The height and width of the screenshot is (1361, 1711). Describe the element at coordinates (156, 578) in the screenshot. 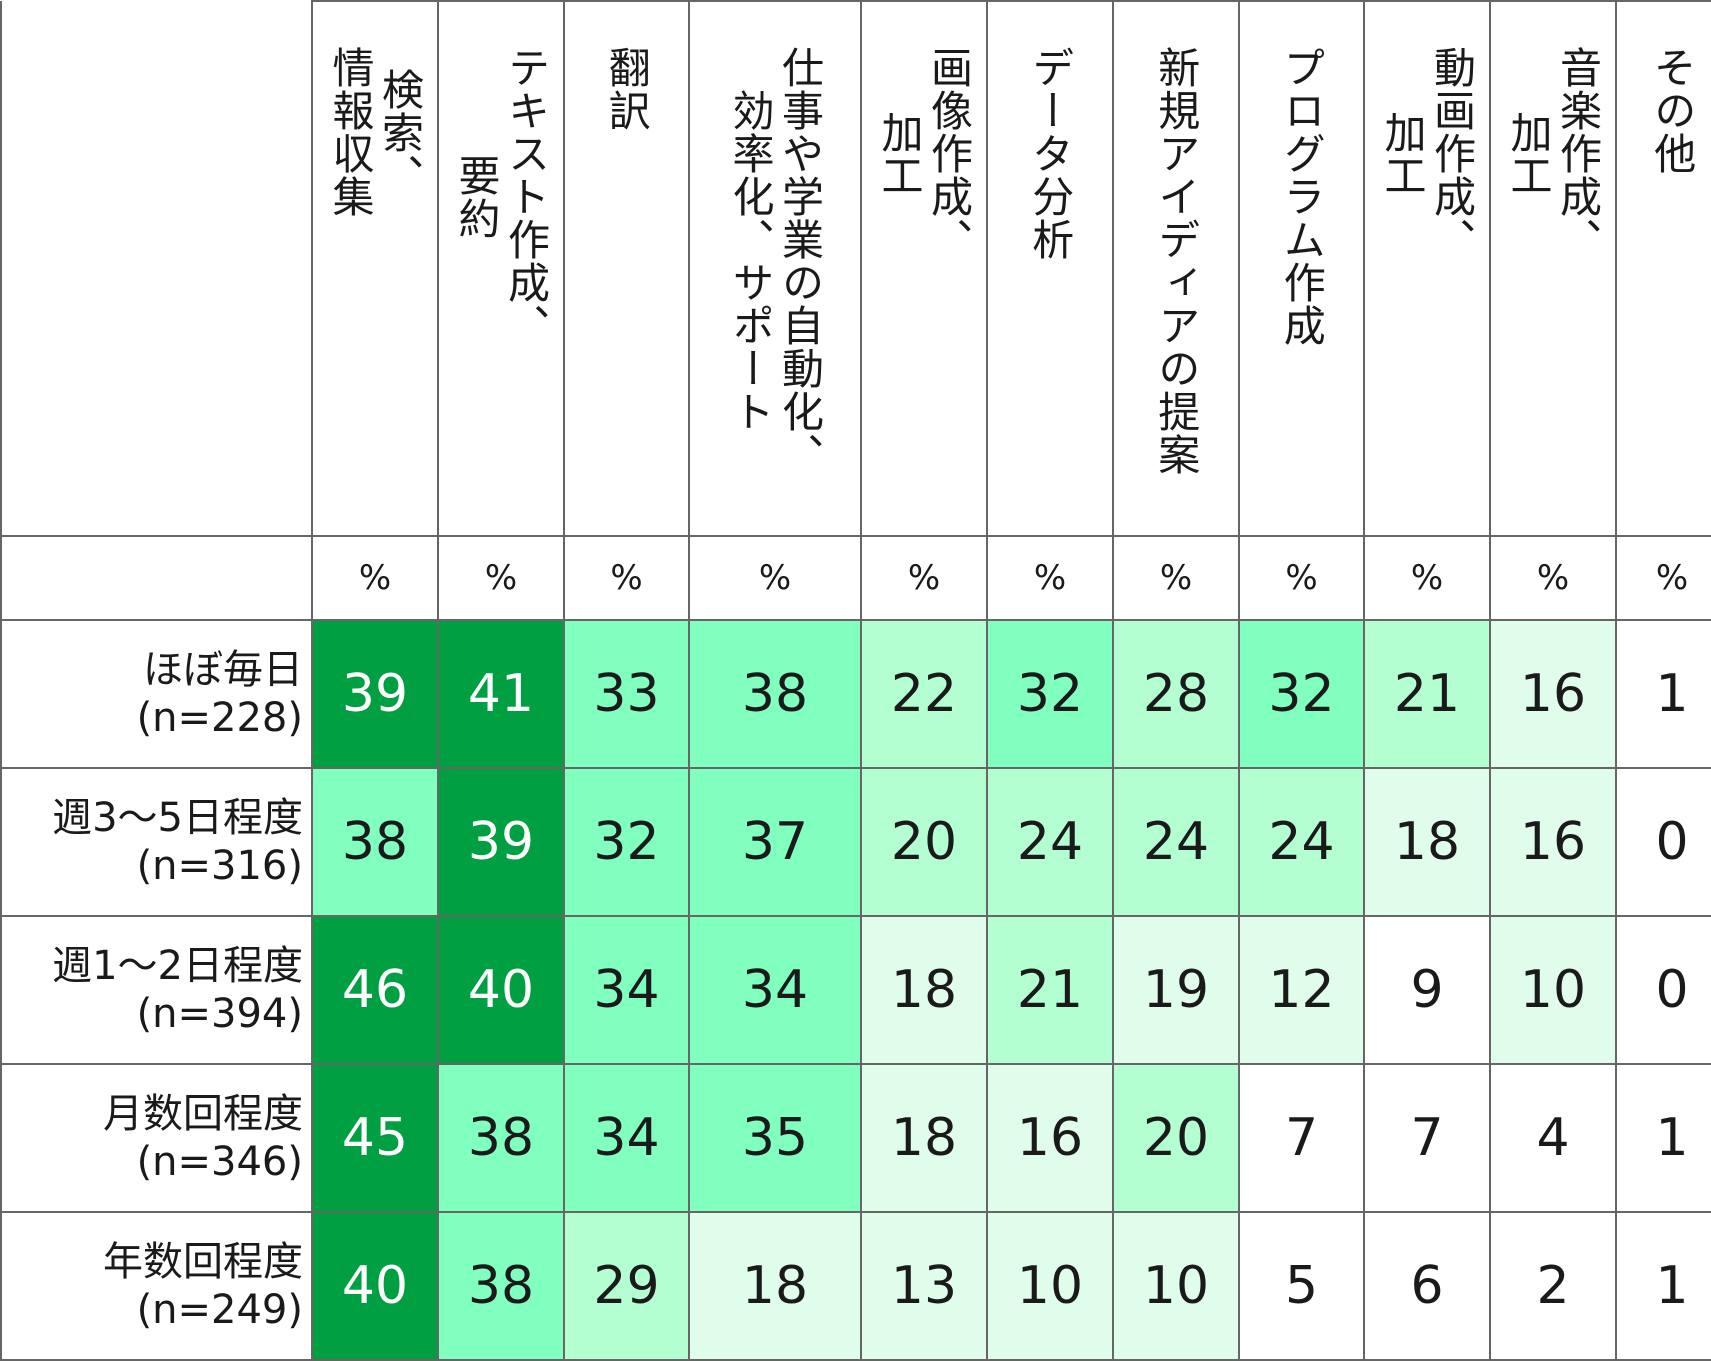

I see `unit-row-label-cell` at that location.